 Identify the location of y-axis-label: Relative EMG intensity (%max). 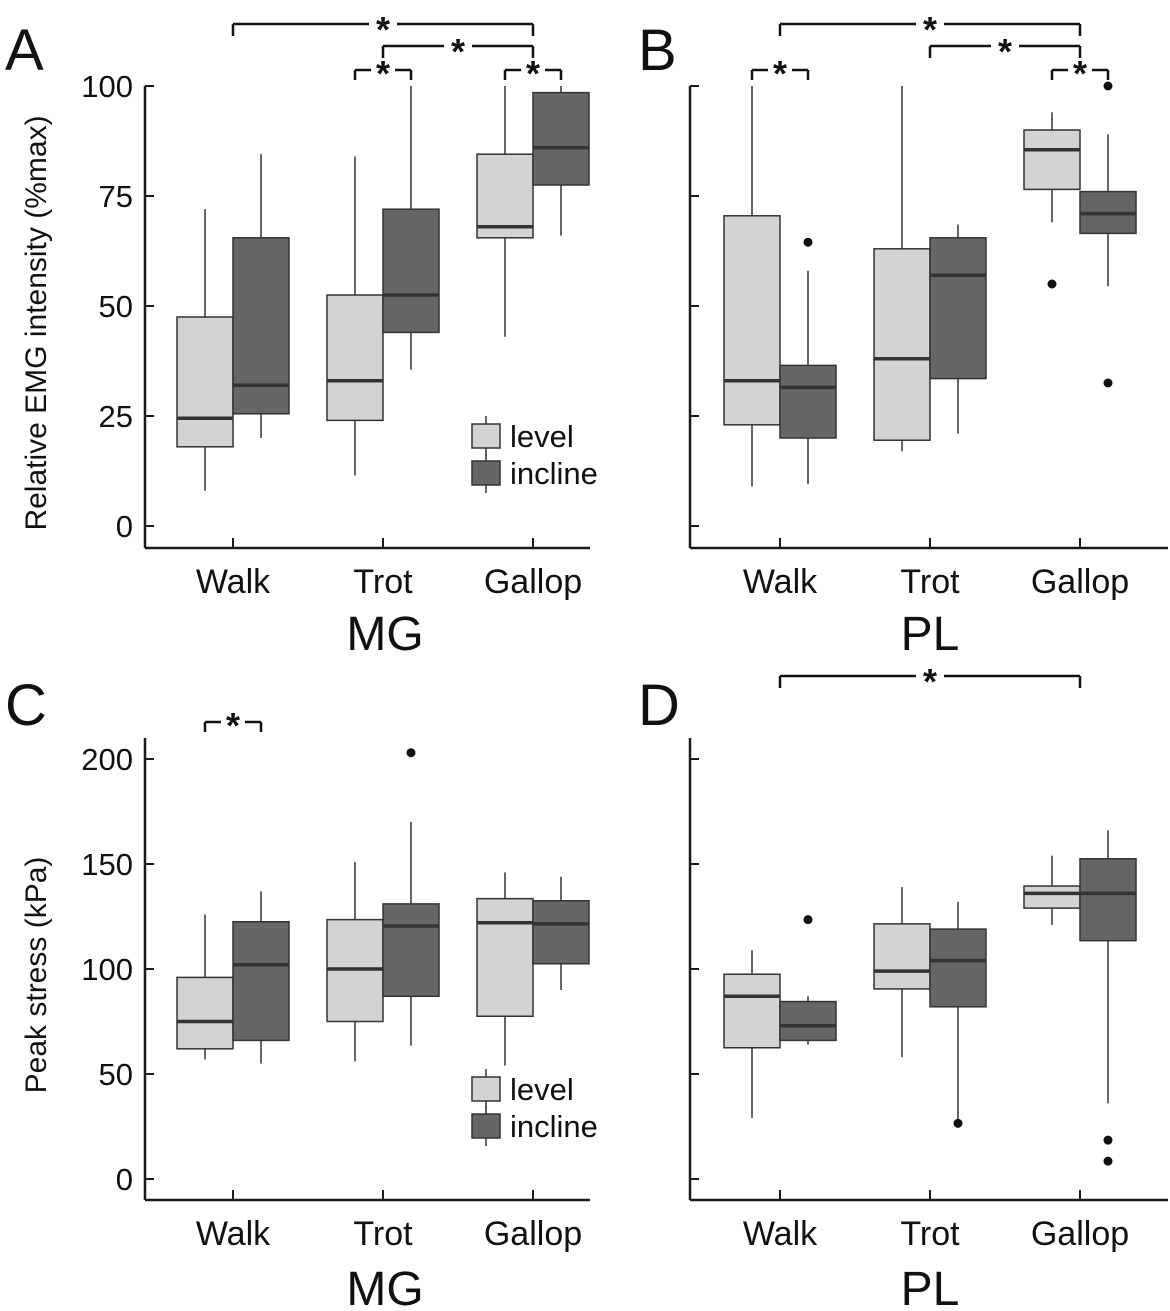
(36, 322).